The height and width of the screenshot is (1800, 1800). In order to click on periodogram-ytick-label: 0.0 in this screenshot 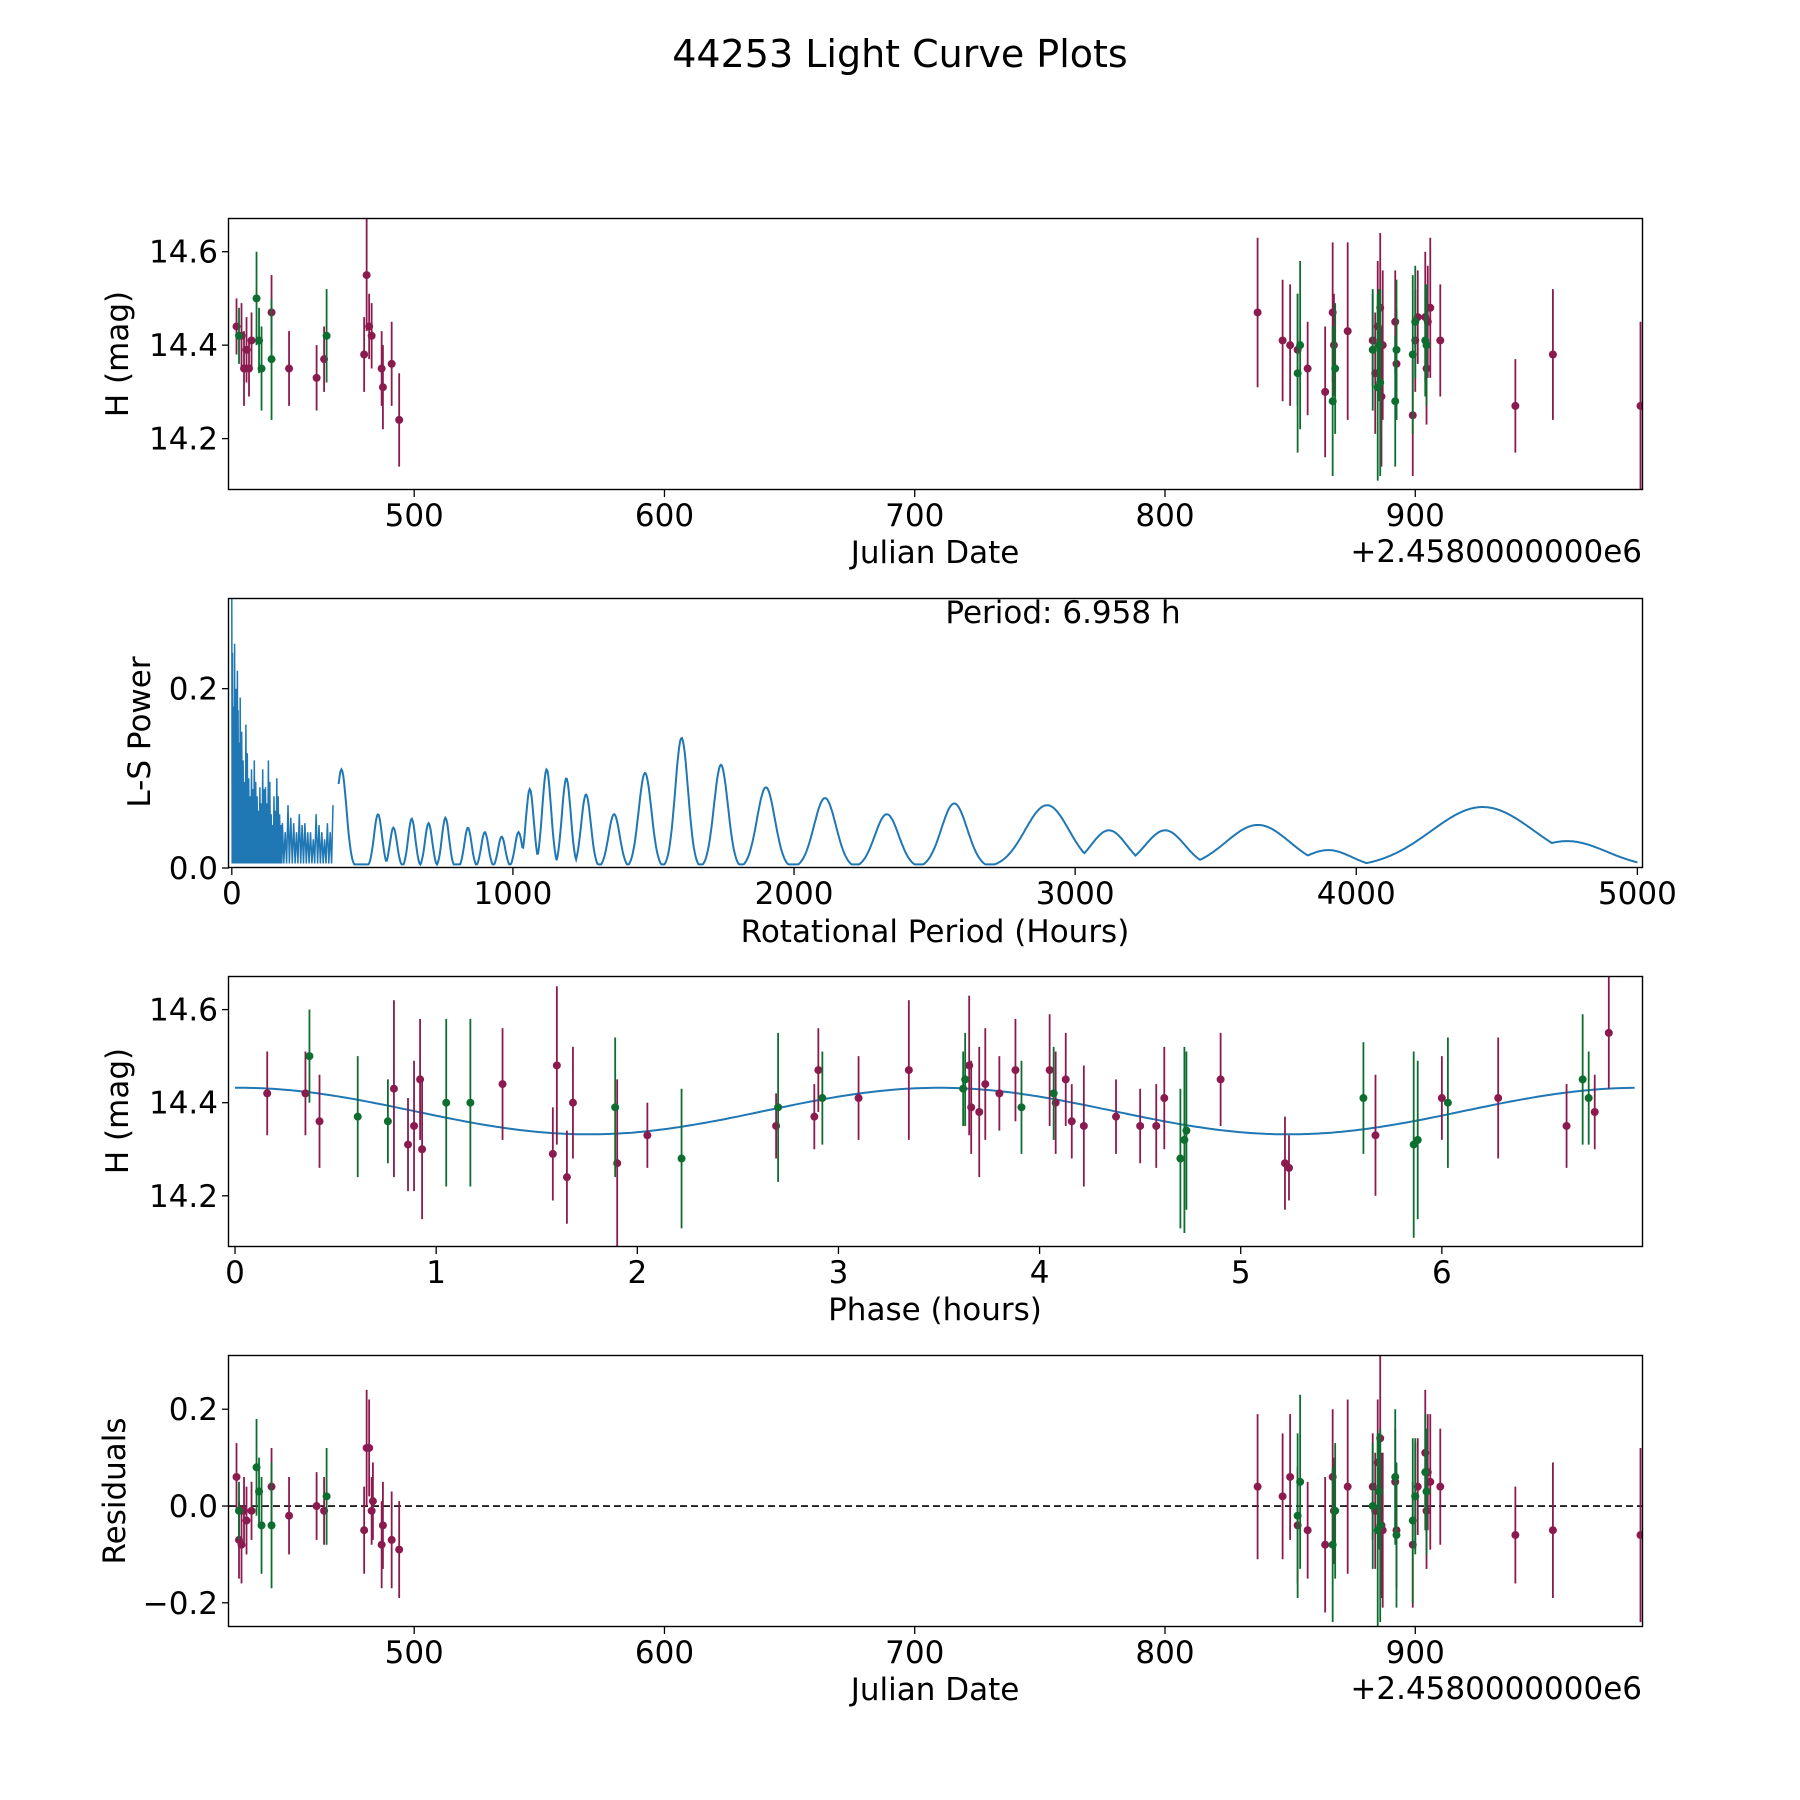, I will do `click(193, 869)`.